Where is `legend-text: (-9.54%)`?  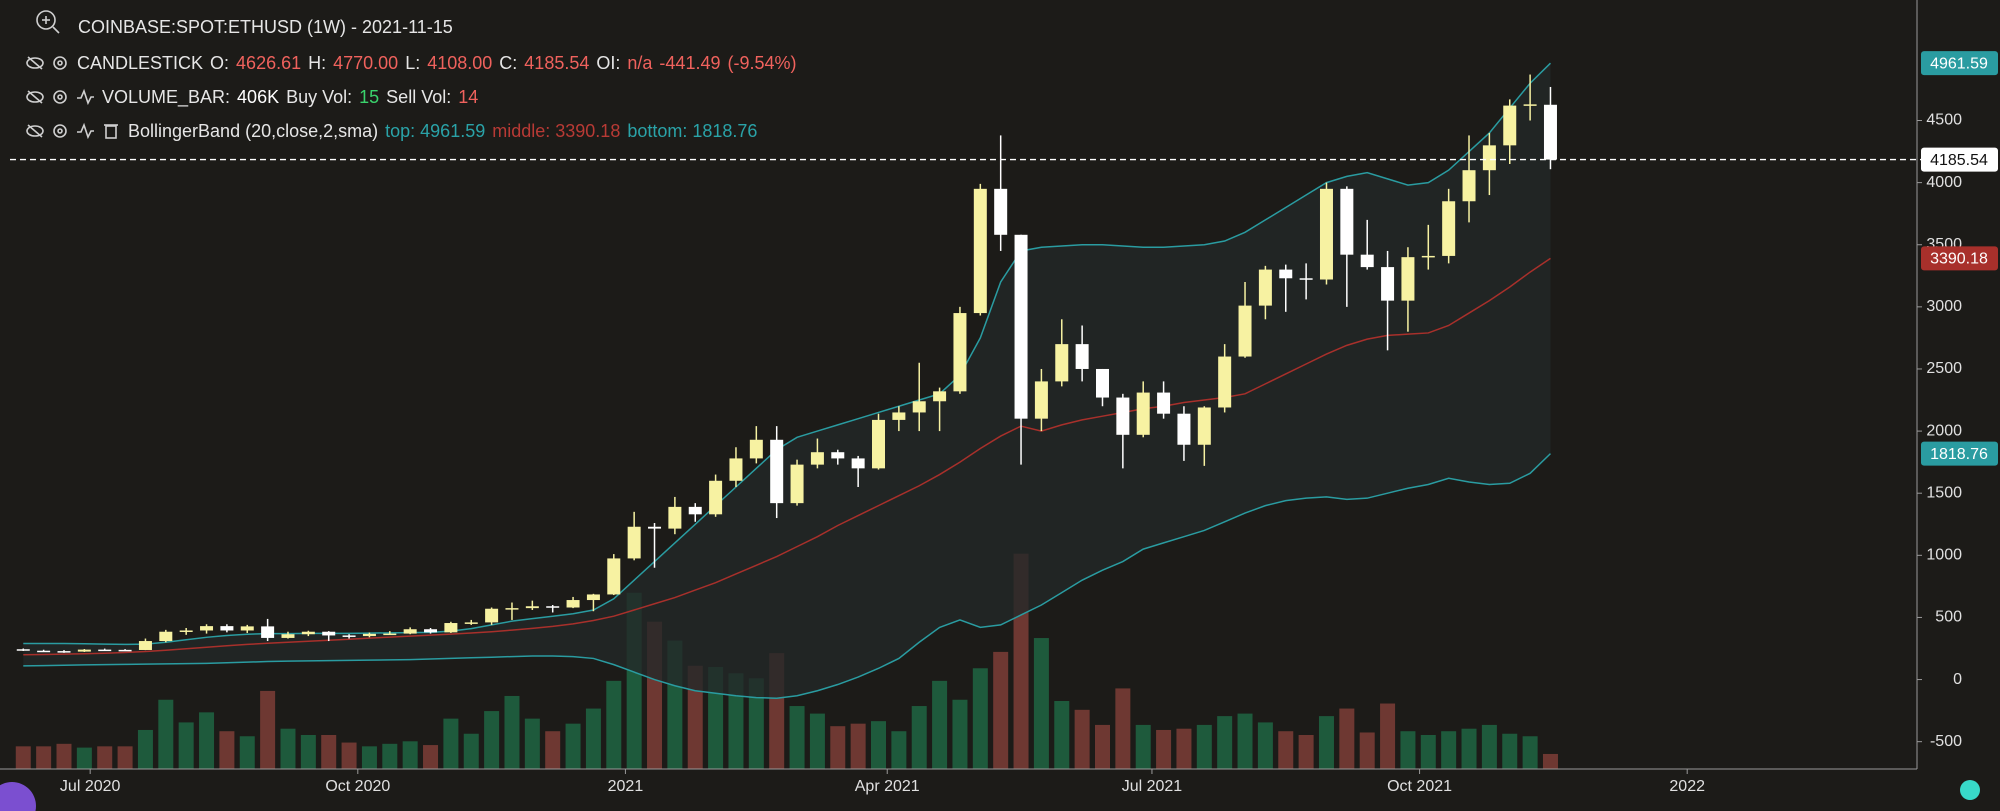
legend-text: (-9.54%) is located at coordinates (762, 63).